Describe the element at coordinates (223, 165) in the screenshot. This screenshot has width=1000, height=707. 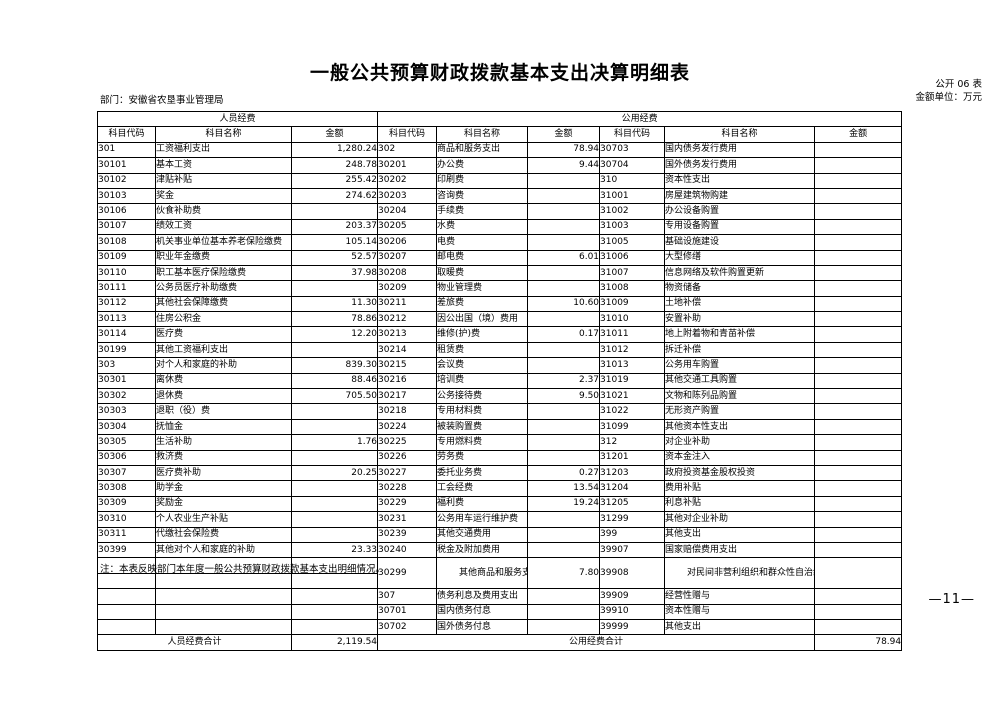
I see `cell-name: 基本工资` at that location.